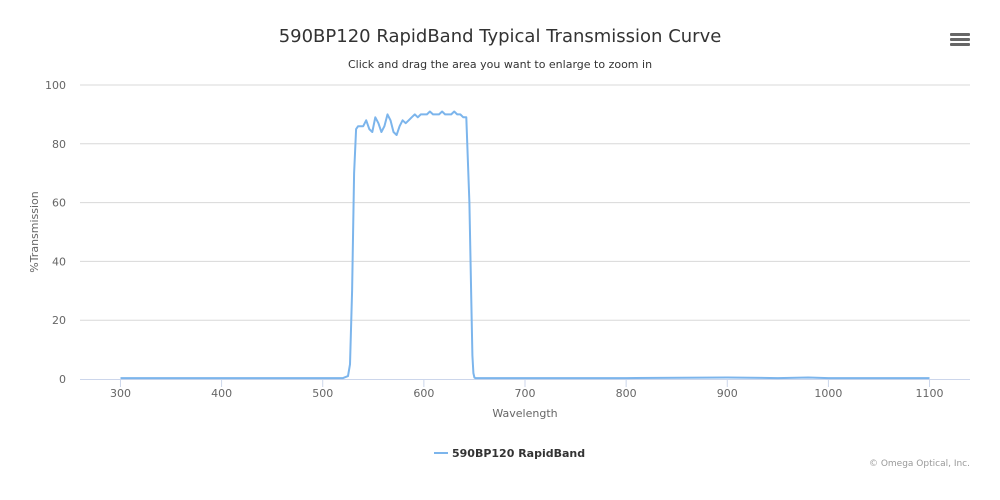 Image resolution: width=1000 pixels, height=500 pixels. Describe the element at coordinates (59, 320) in the screenshot. I see `y-tick-label: 20` at that location.